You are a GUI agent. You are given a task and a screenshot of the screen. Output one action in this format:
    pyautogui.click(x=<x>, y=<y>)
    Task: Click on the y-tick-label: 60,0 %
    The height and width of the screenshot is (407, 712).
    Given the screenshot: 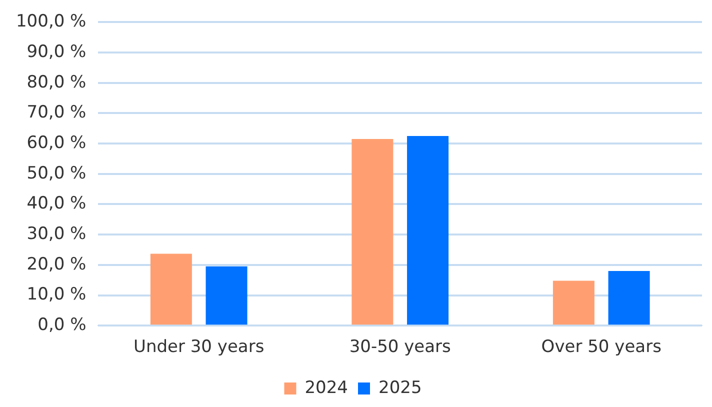 What is the action you would take?
    pyautogui.click(x=56, y=142)
    